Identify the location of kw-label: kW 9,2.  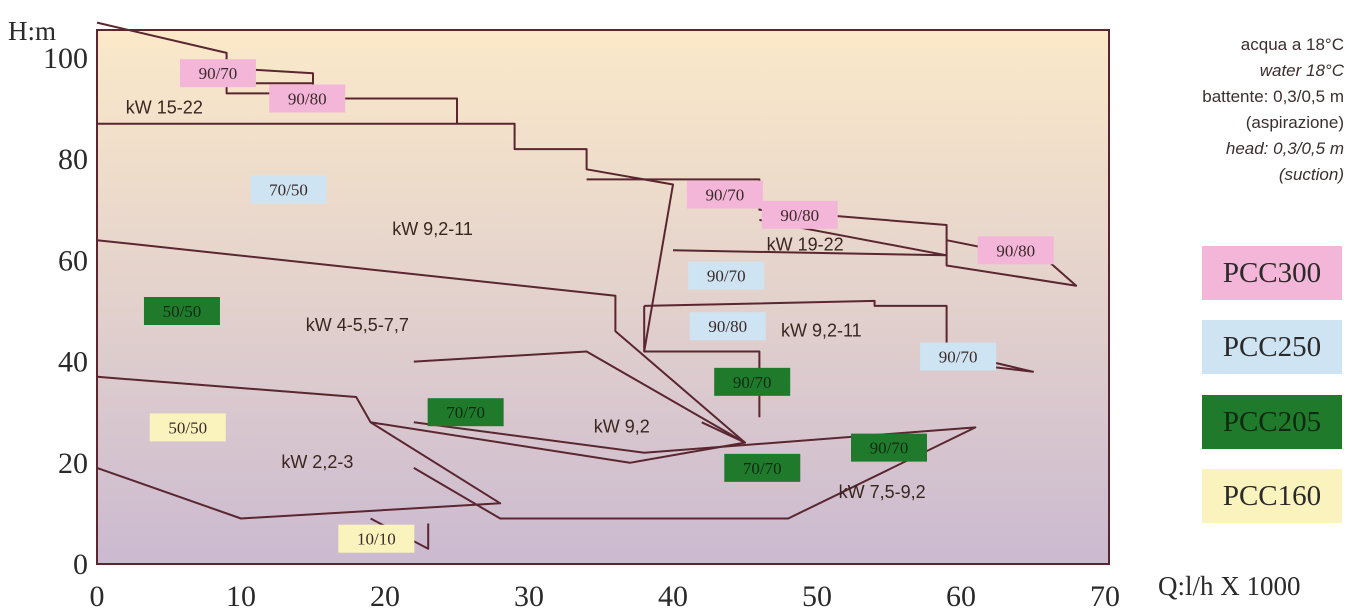
(622, 426).